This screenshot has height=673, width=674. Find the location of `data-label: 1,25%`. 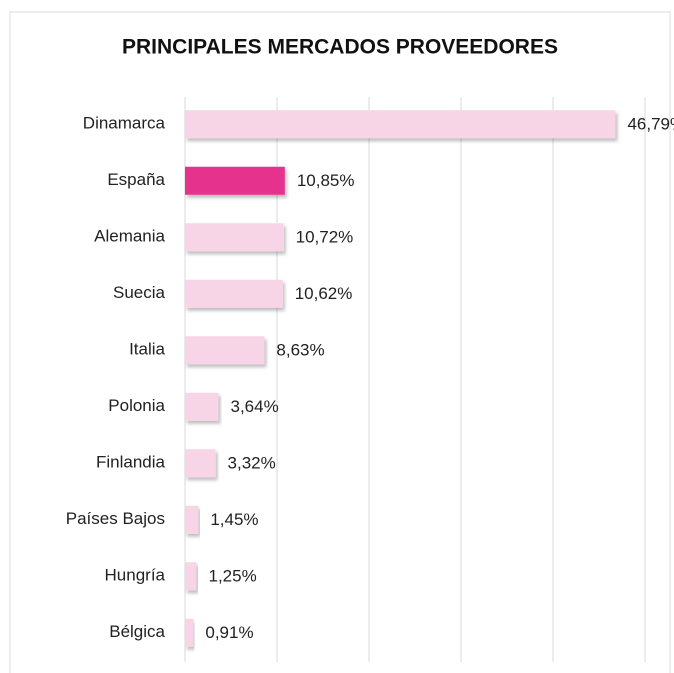

data-label: 1,25% is located at coordinates (233, 576).